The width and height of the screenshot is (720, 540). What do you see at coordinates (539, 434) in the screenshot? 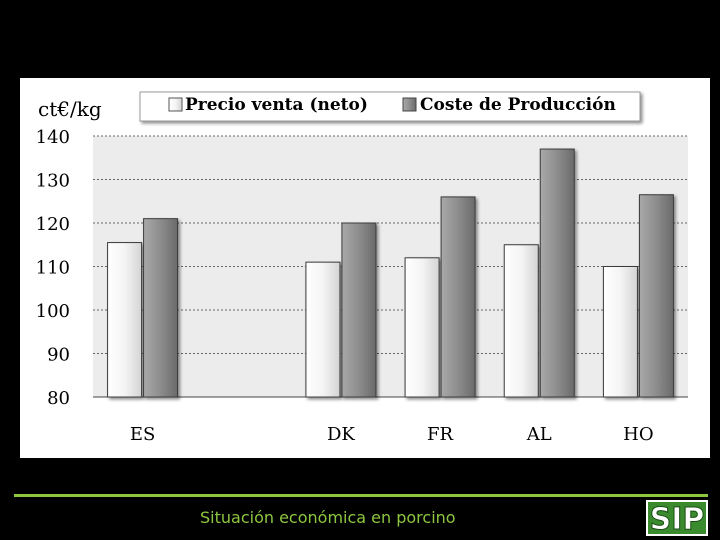
I see `x-tick-label: AL` at bounding box center [539, 434].